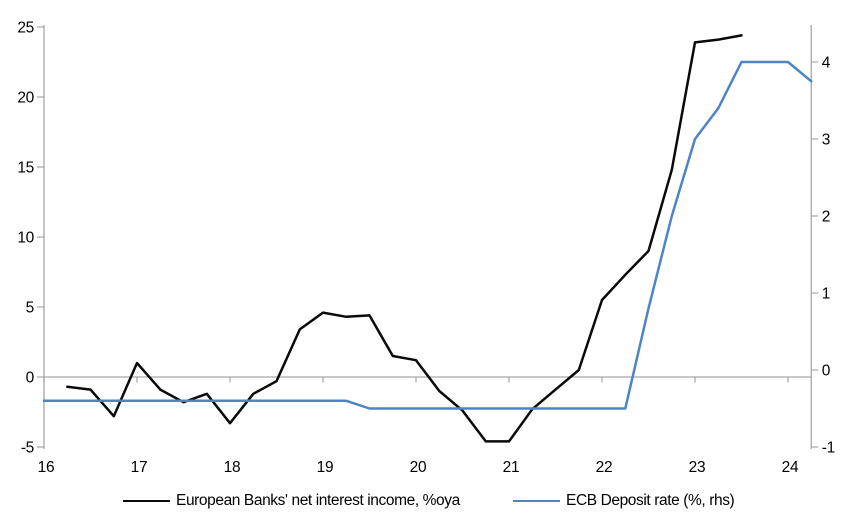 The height and width of the screenshot is (531, 852). What do you see at coordinates (828, 448) in the screenshot?
I see `right-axis-tick-label: -1` at bounding box center [828, 448].